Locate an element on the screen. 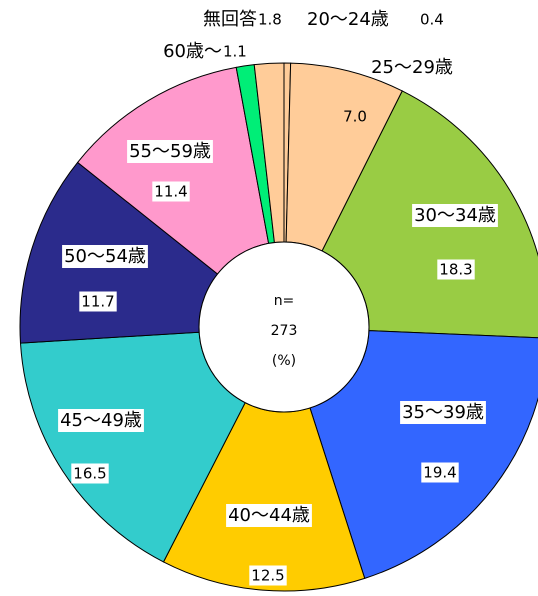 The width and height of the screenshot is (538, 596). category-label: 35〜39歳 is located at coordinates (443, 412).